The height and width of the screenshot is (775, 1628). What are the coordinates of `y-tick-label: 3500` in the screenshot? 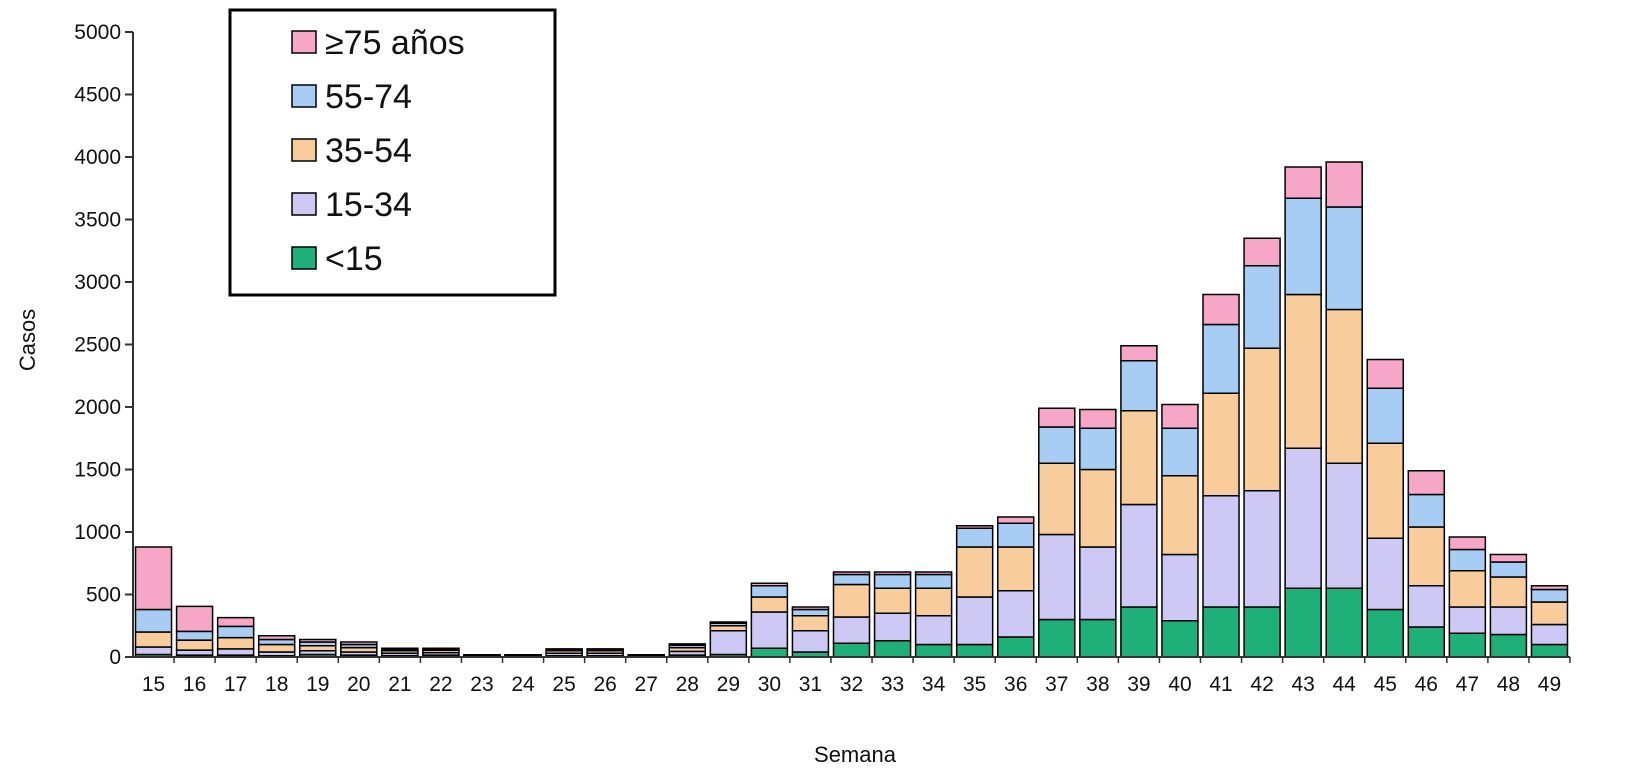 It's located at (97, 220).